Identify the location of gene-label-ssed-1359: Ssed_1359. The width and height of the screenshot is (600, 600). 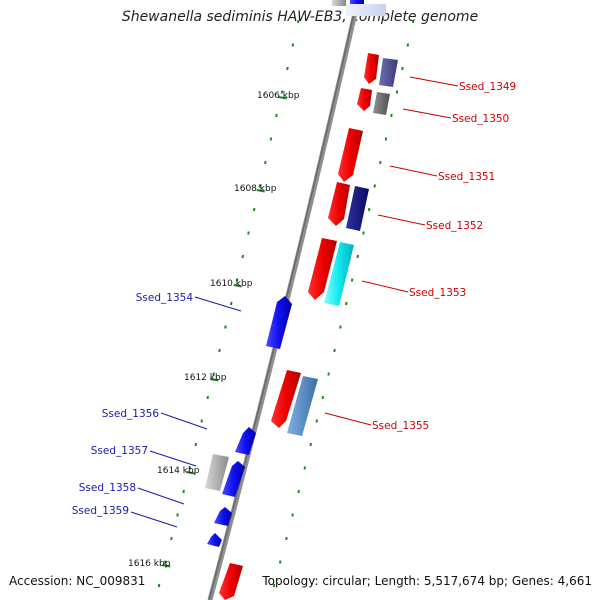
(100, 511).